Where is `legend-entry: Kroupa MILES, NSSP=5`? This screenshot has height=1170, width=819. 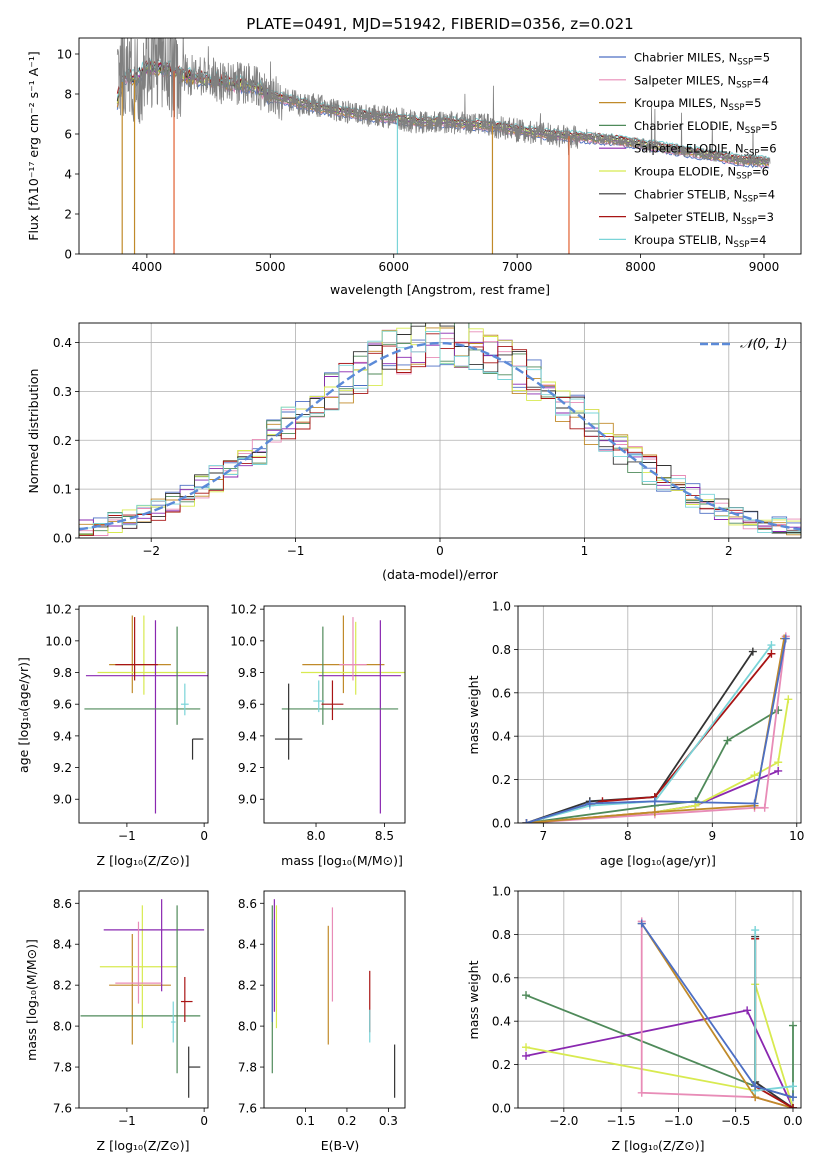 legend-entry: Kroupa MILES, NSSP=5 is located at coordinates (697, 104).